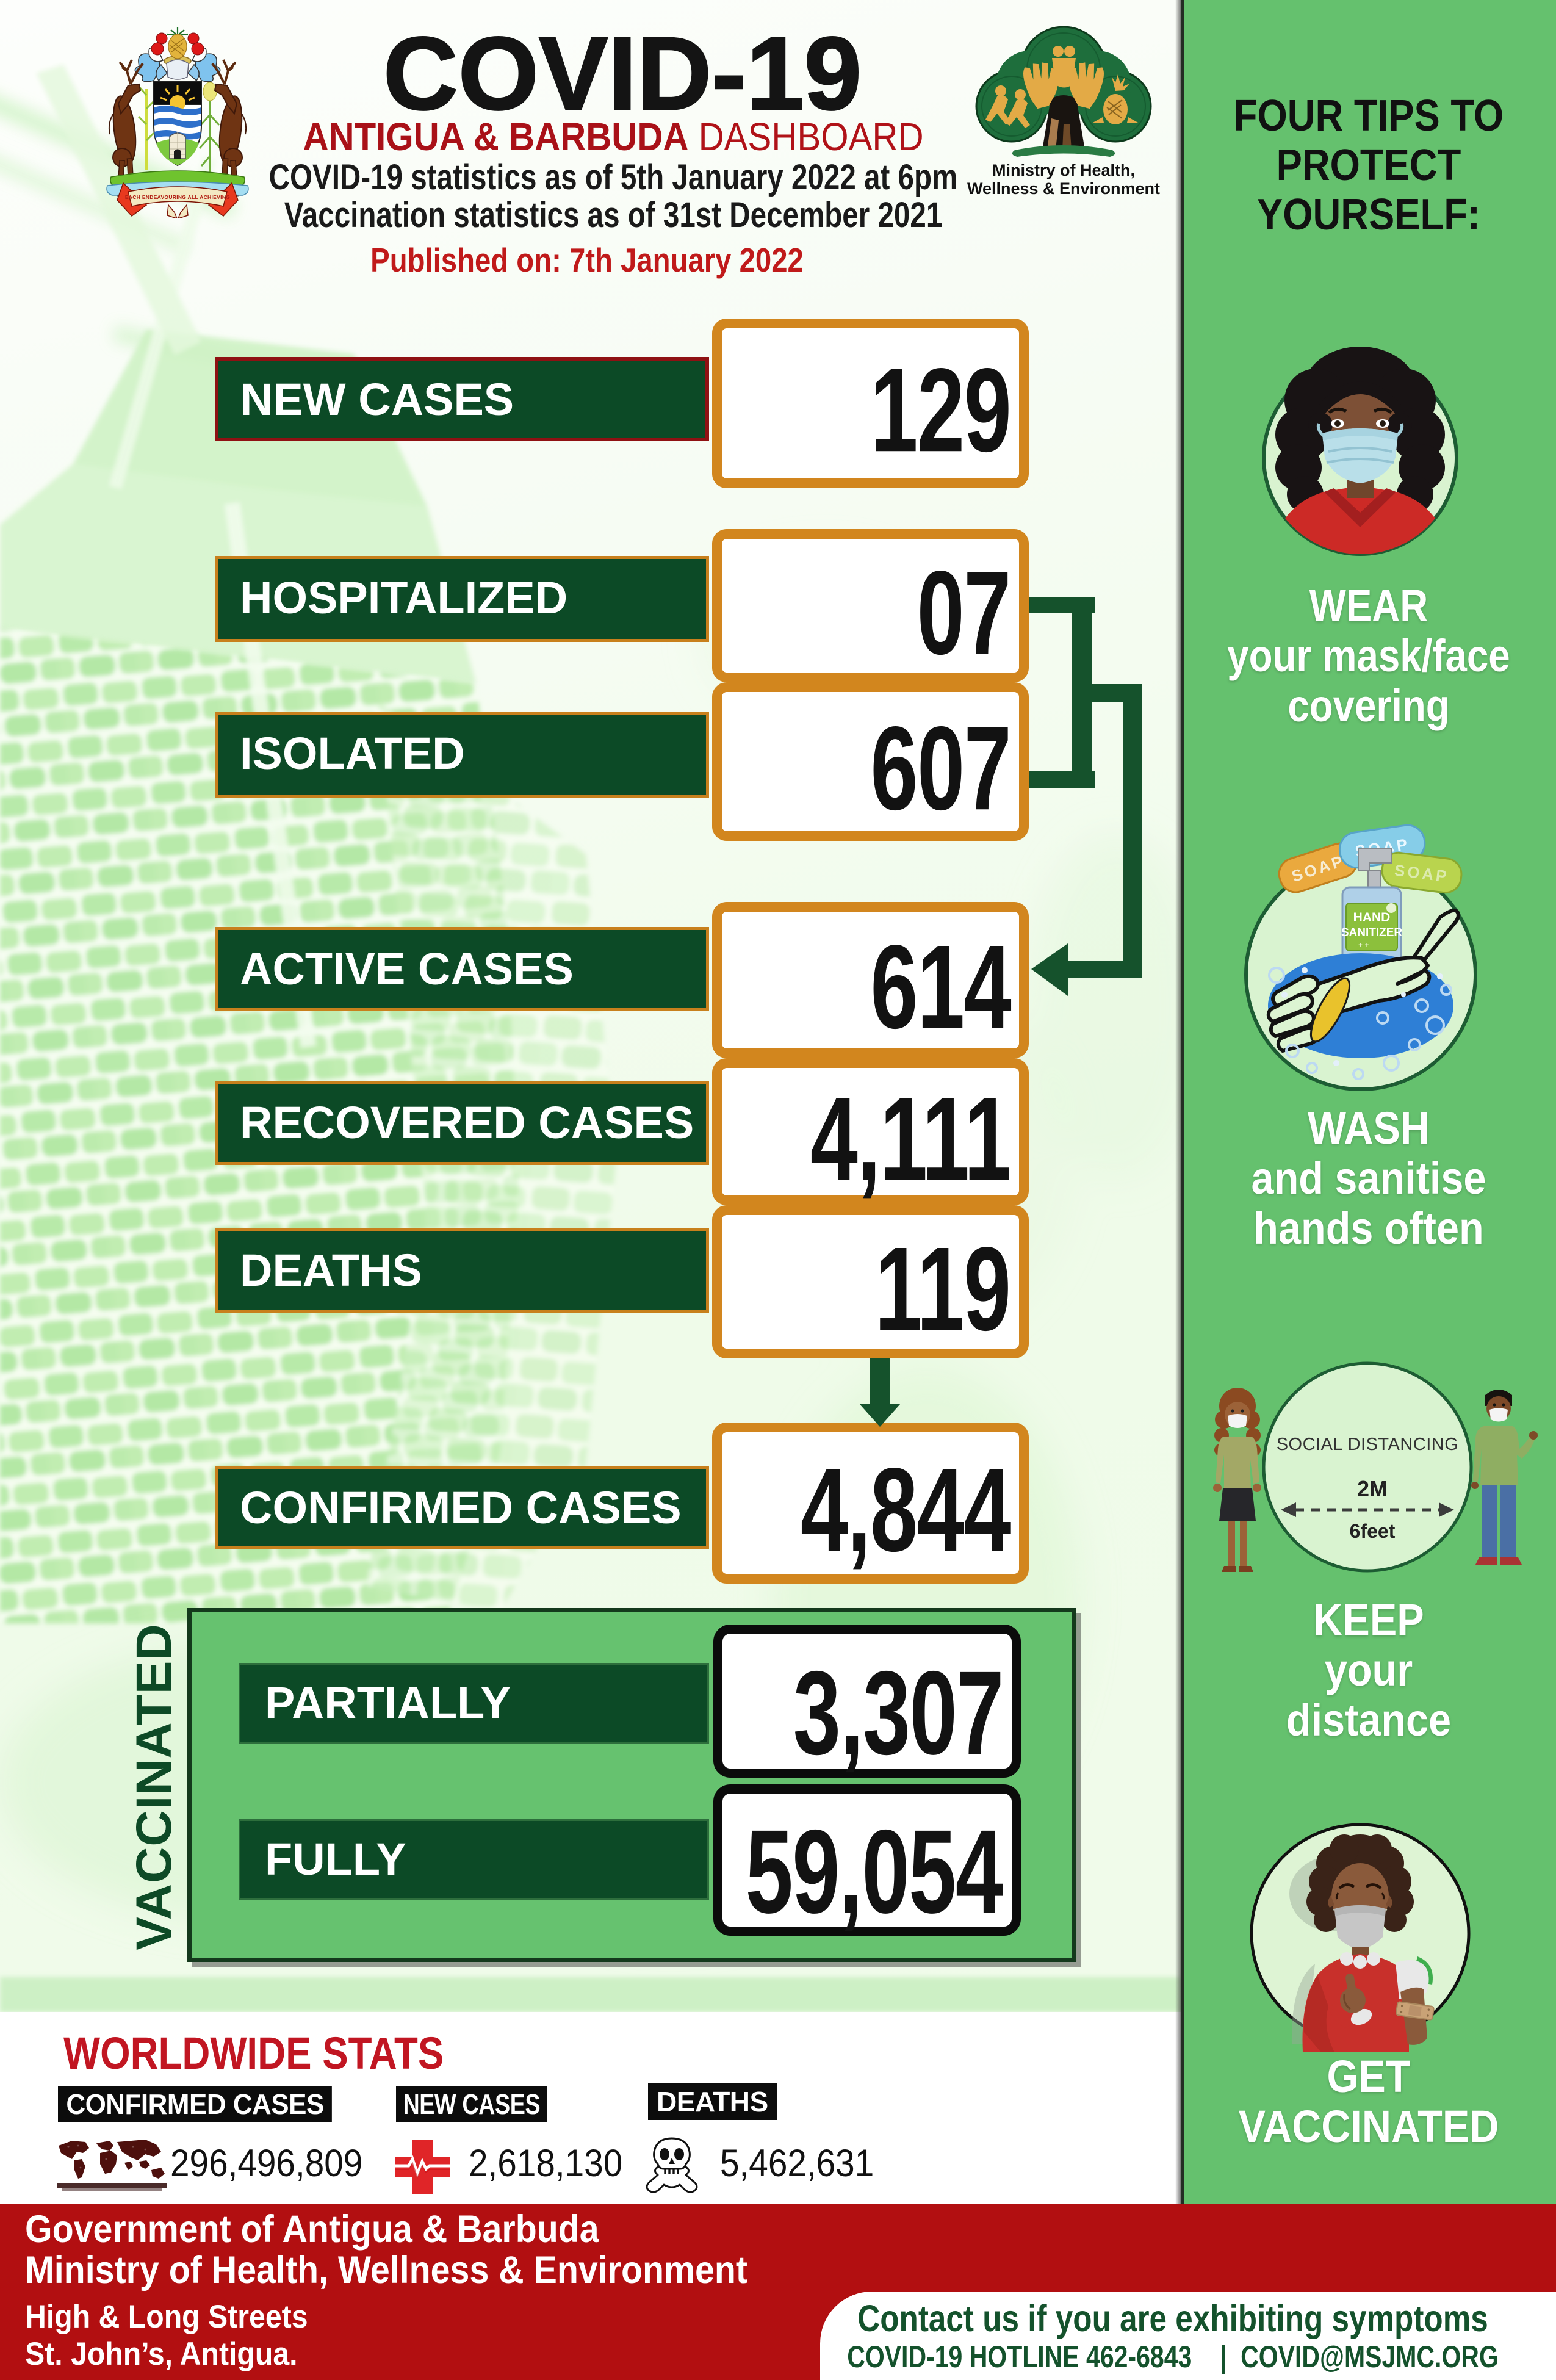  I want to click on svg-text:EACH ENDEAVOURING ALL ACHIE: EACH ENDEAVOURING ALL ACHIEVING, so click(177, 197).